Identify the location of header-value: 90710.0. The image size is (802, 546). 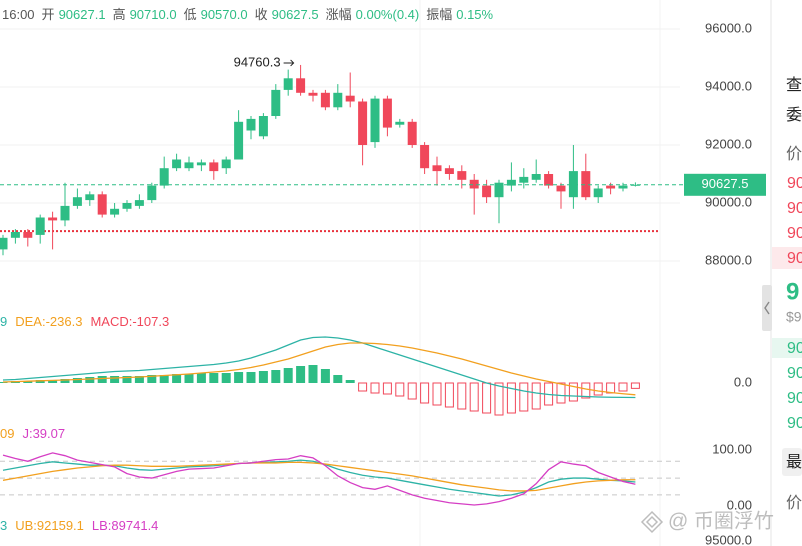
(153, 14).